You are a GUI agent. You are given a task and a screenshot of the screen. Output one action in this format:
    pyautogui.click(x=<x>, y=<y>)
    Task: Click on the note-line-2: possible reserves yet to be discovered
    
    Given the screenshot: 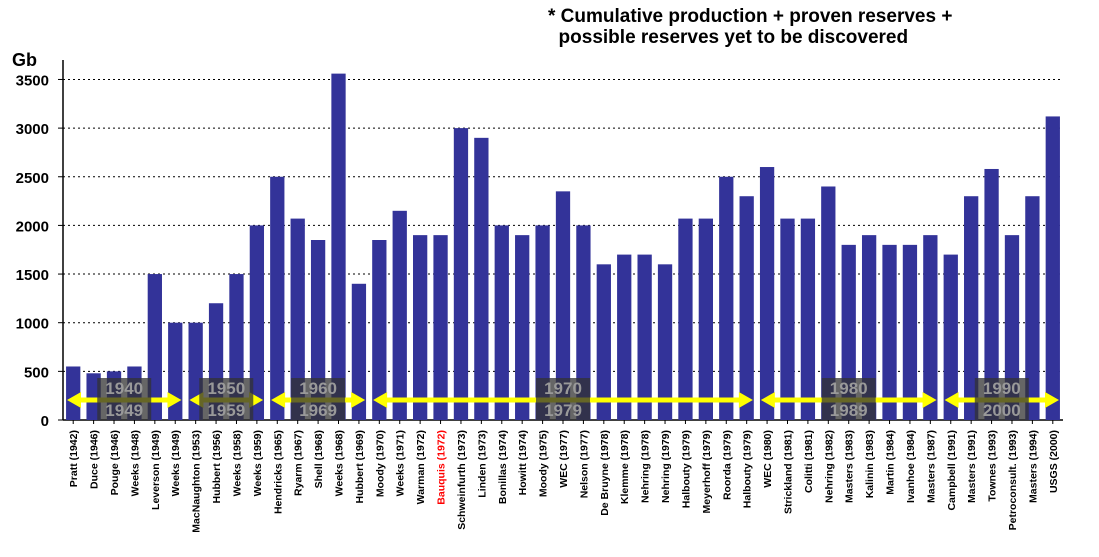 What is the action you would take?
    pyautogui.click(x=728, y=37)
    